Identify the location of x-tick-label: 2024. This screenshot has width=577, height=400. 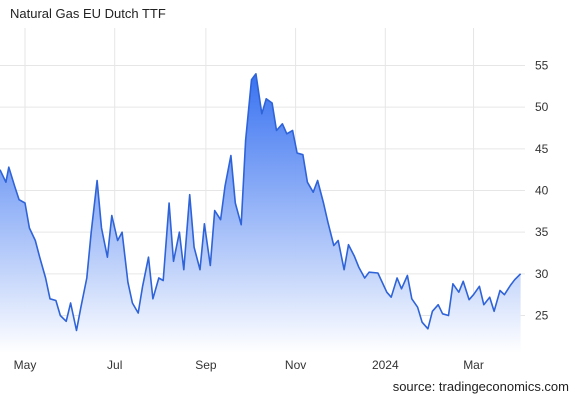
(385, 365).